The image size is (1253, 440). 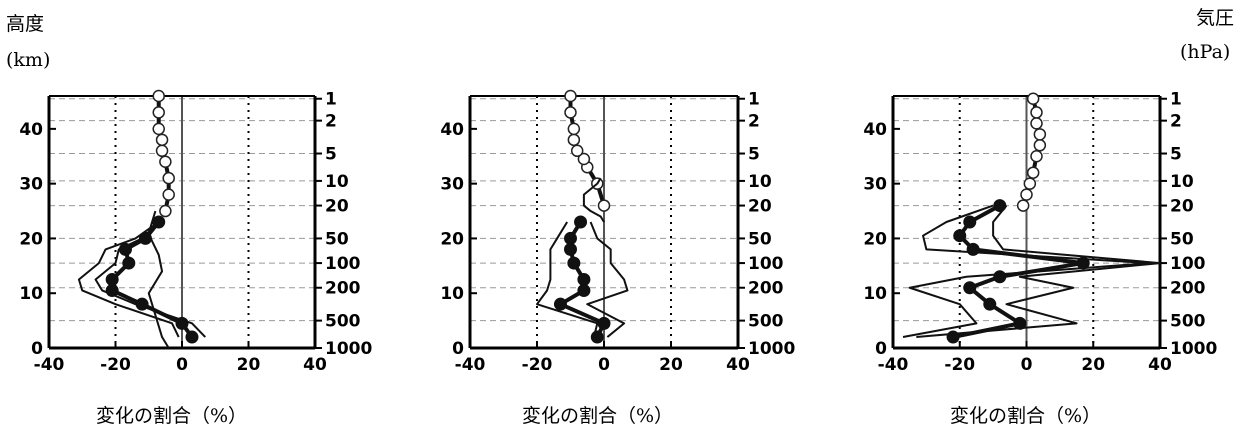 What do you see at coordinates (598, 416) in the screenshot?
I see `x-axis-title-2: 変化の割合（%）` at bounding box center [598, 416].